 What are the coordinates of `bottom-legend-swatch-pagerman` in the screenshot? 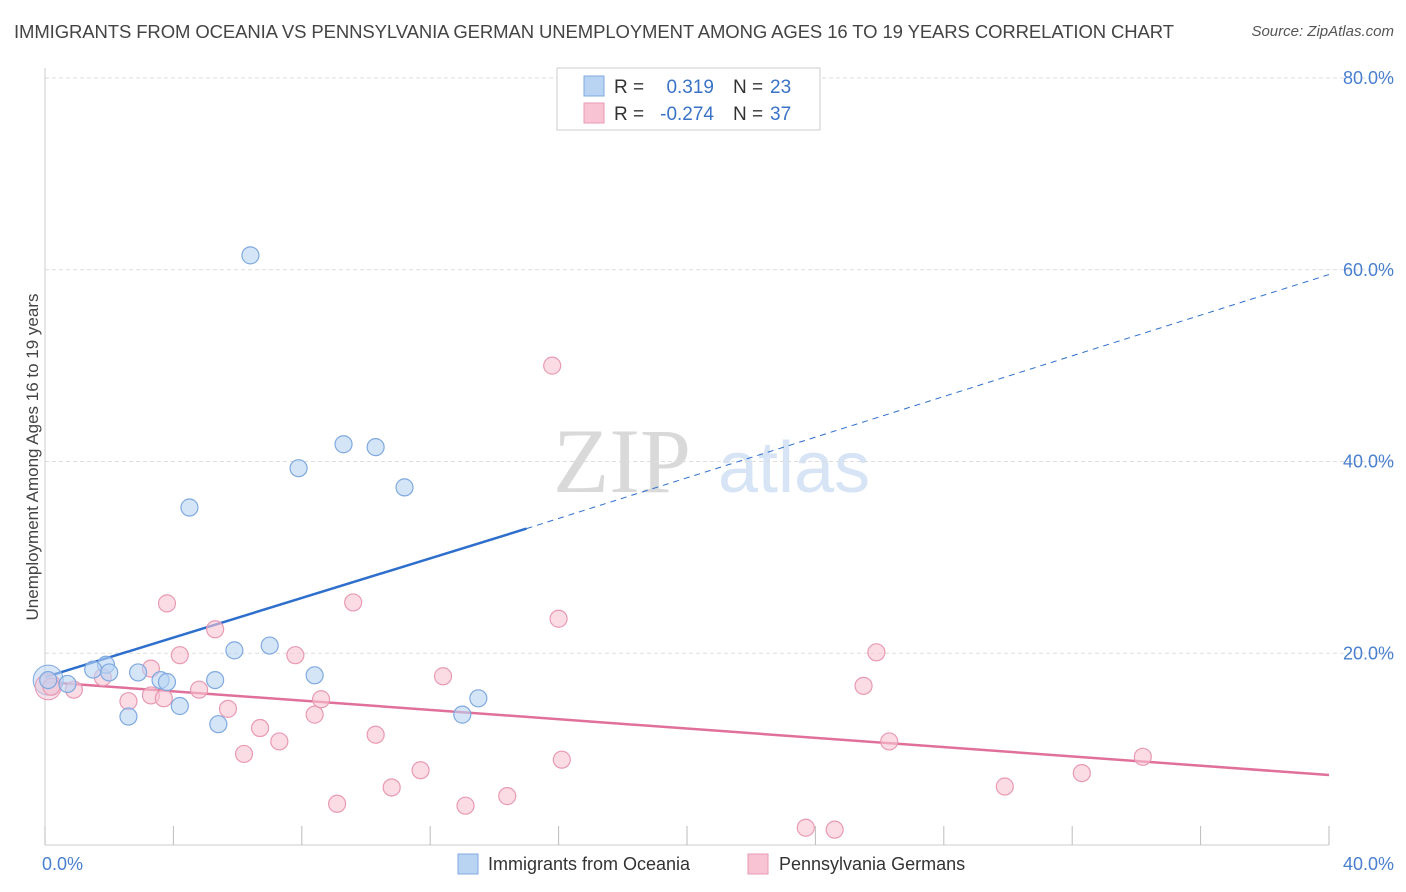 It's located at (758, 864).